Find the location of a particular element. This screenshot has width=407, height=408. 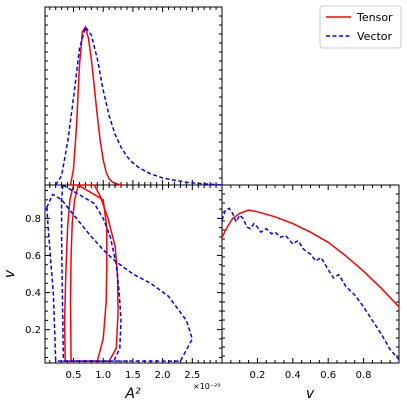

x-axis-label-v: v is located at coordinates (310, 394).